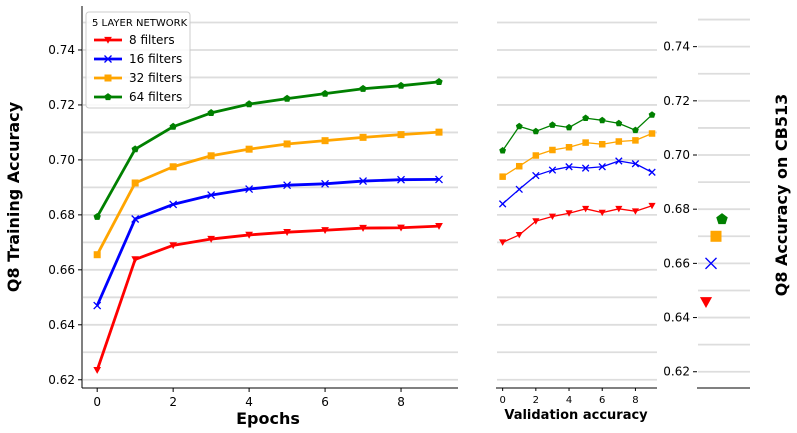  I want to click on training-x-axis-label: Epochs, so click(268, 418).